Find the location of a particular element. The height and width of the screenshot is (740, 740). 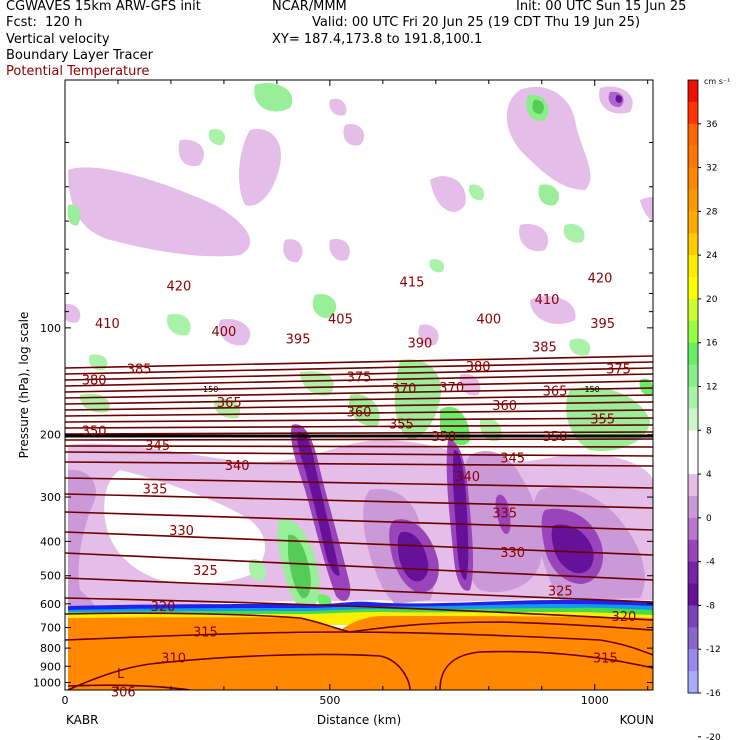

theta-label: 375 is located at coordinates (359, 377).